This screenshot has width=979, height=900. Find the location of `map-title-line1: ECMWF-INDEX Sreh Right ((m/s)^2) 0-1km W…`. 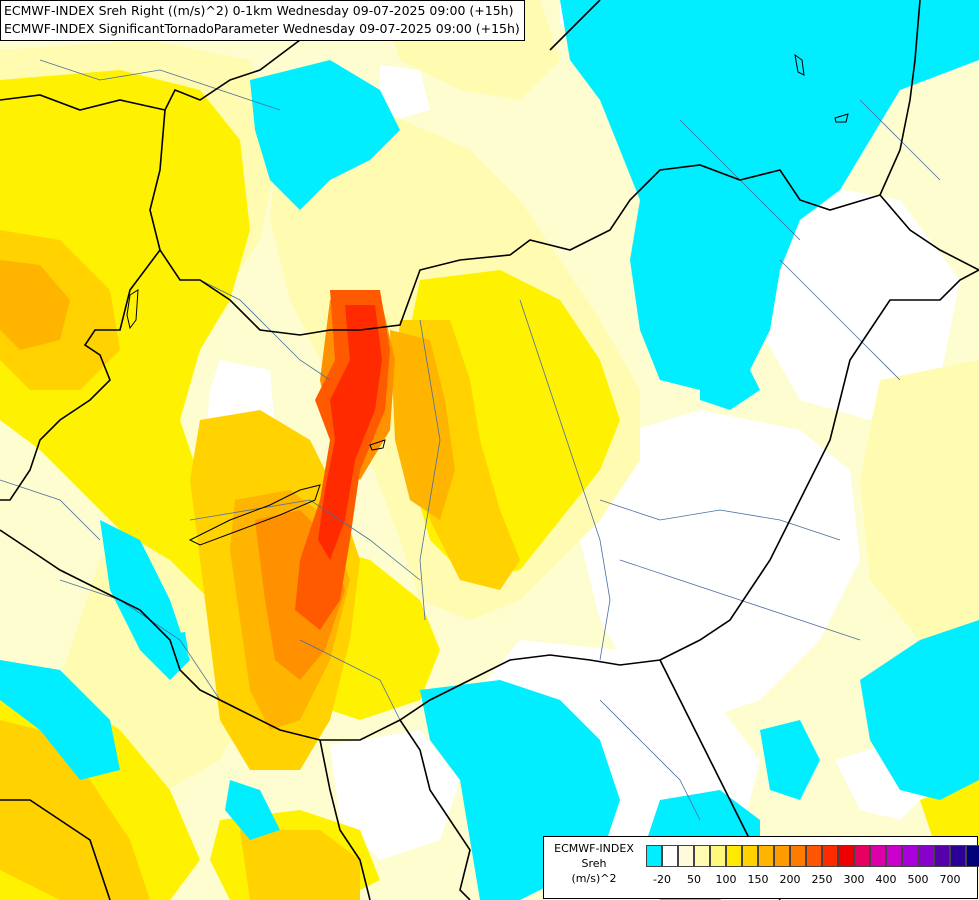

map-title-line1: ECMWF-INDEX Sreh Right ((m/s)^2) 0-1km W… is located at coordinates (259, 10).